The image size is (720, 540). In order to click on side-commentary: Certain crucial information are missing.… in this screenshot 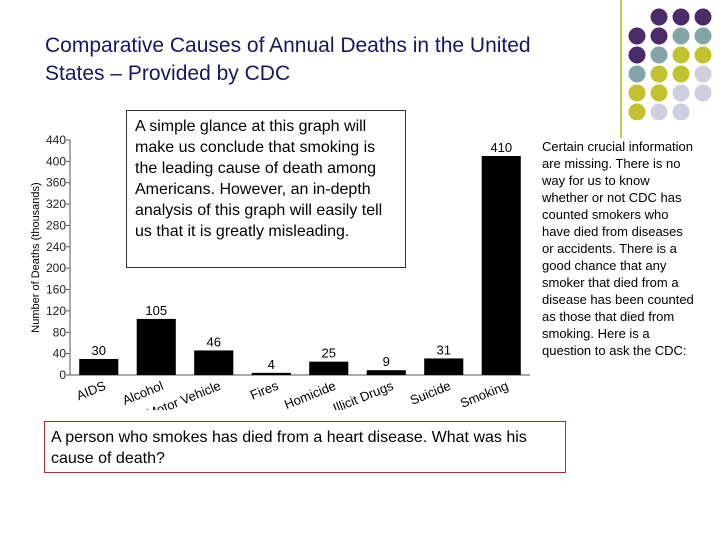, I will do `click(618, 248)`.